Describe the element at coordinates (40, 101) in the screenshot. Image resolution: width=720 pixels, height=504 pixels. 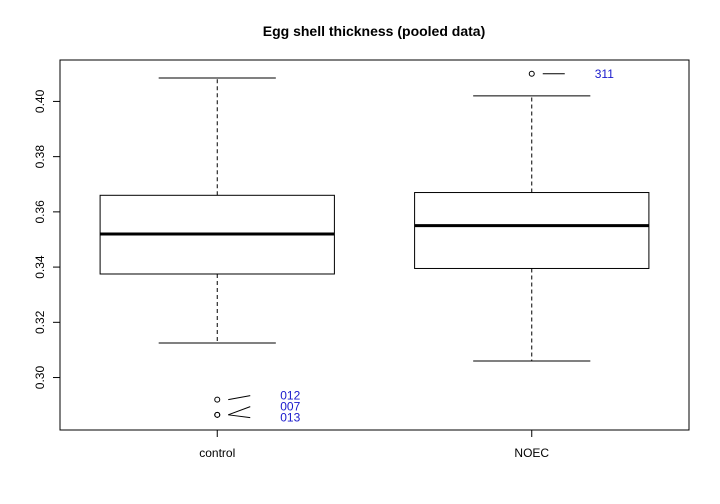
I see `y-tick-label: 0.40` at that location.